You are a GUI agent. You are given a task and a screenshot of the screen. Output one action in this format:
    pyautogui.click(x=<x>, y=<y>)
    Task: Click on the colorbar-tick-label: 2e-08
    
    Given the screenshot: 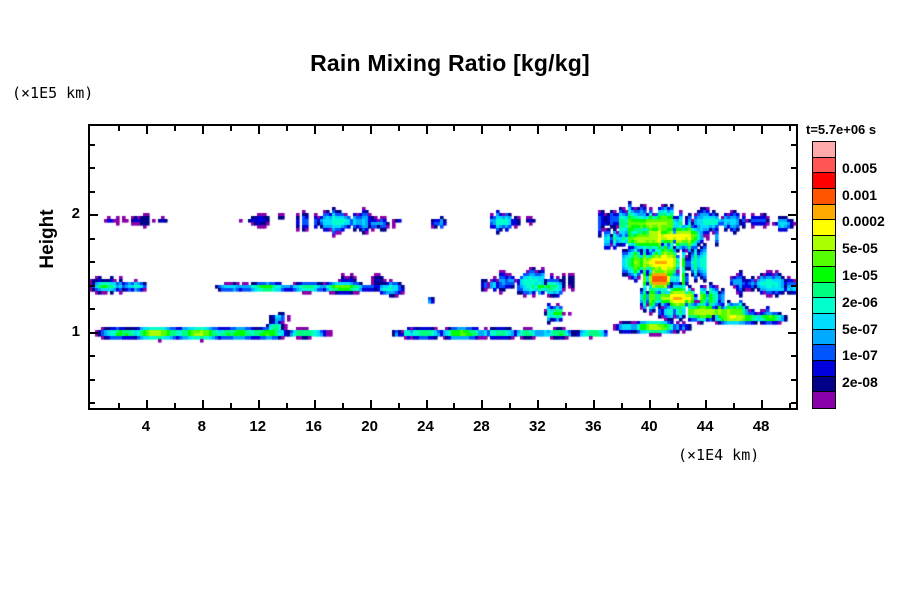 What is the action you would take?
    pyautogui.click(x=860, y=382)
    